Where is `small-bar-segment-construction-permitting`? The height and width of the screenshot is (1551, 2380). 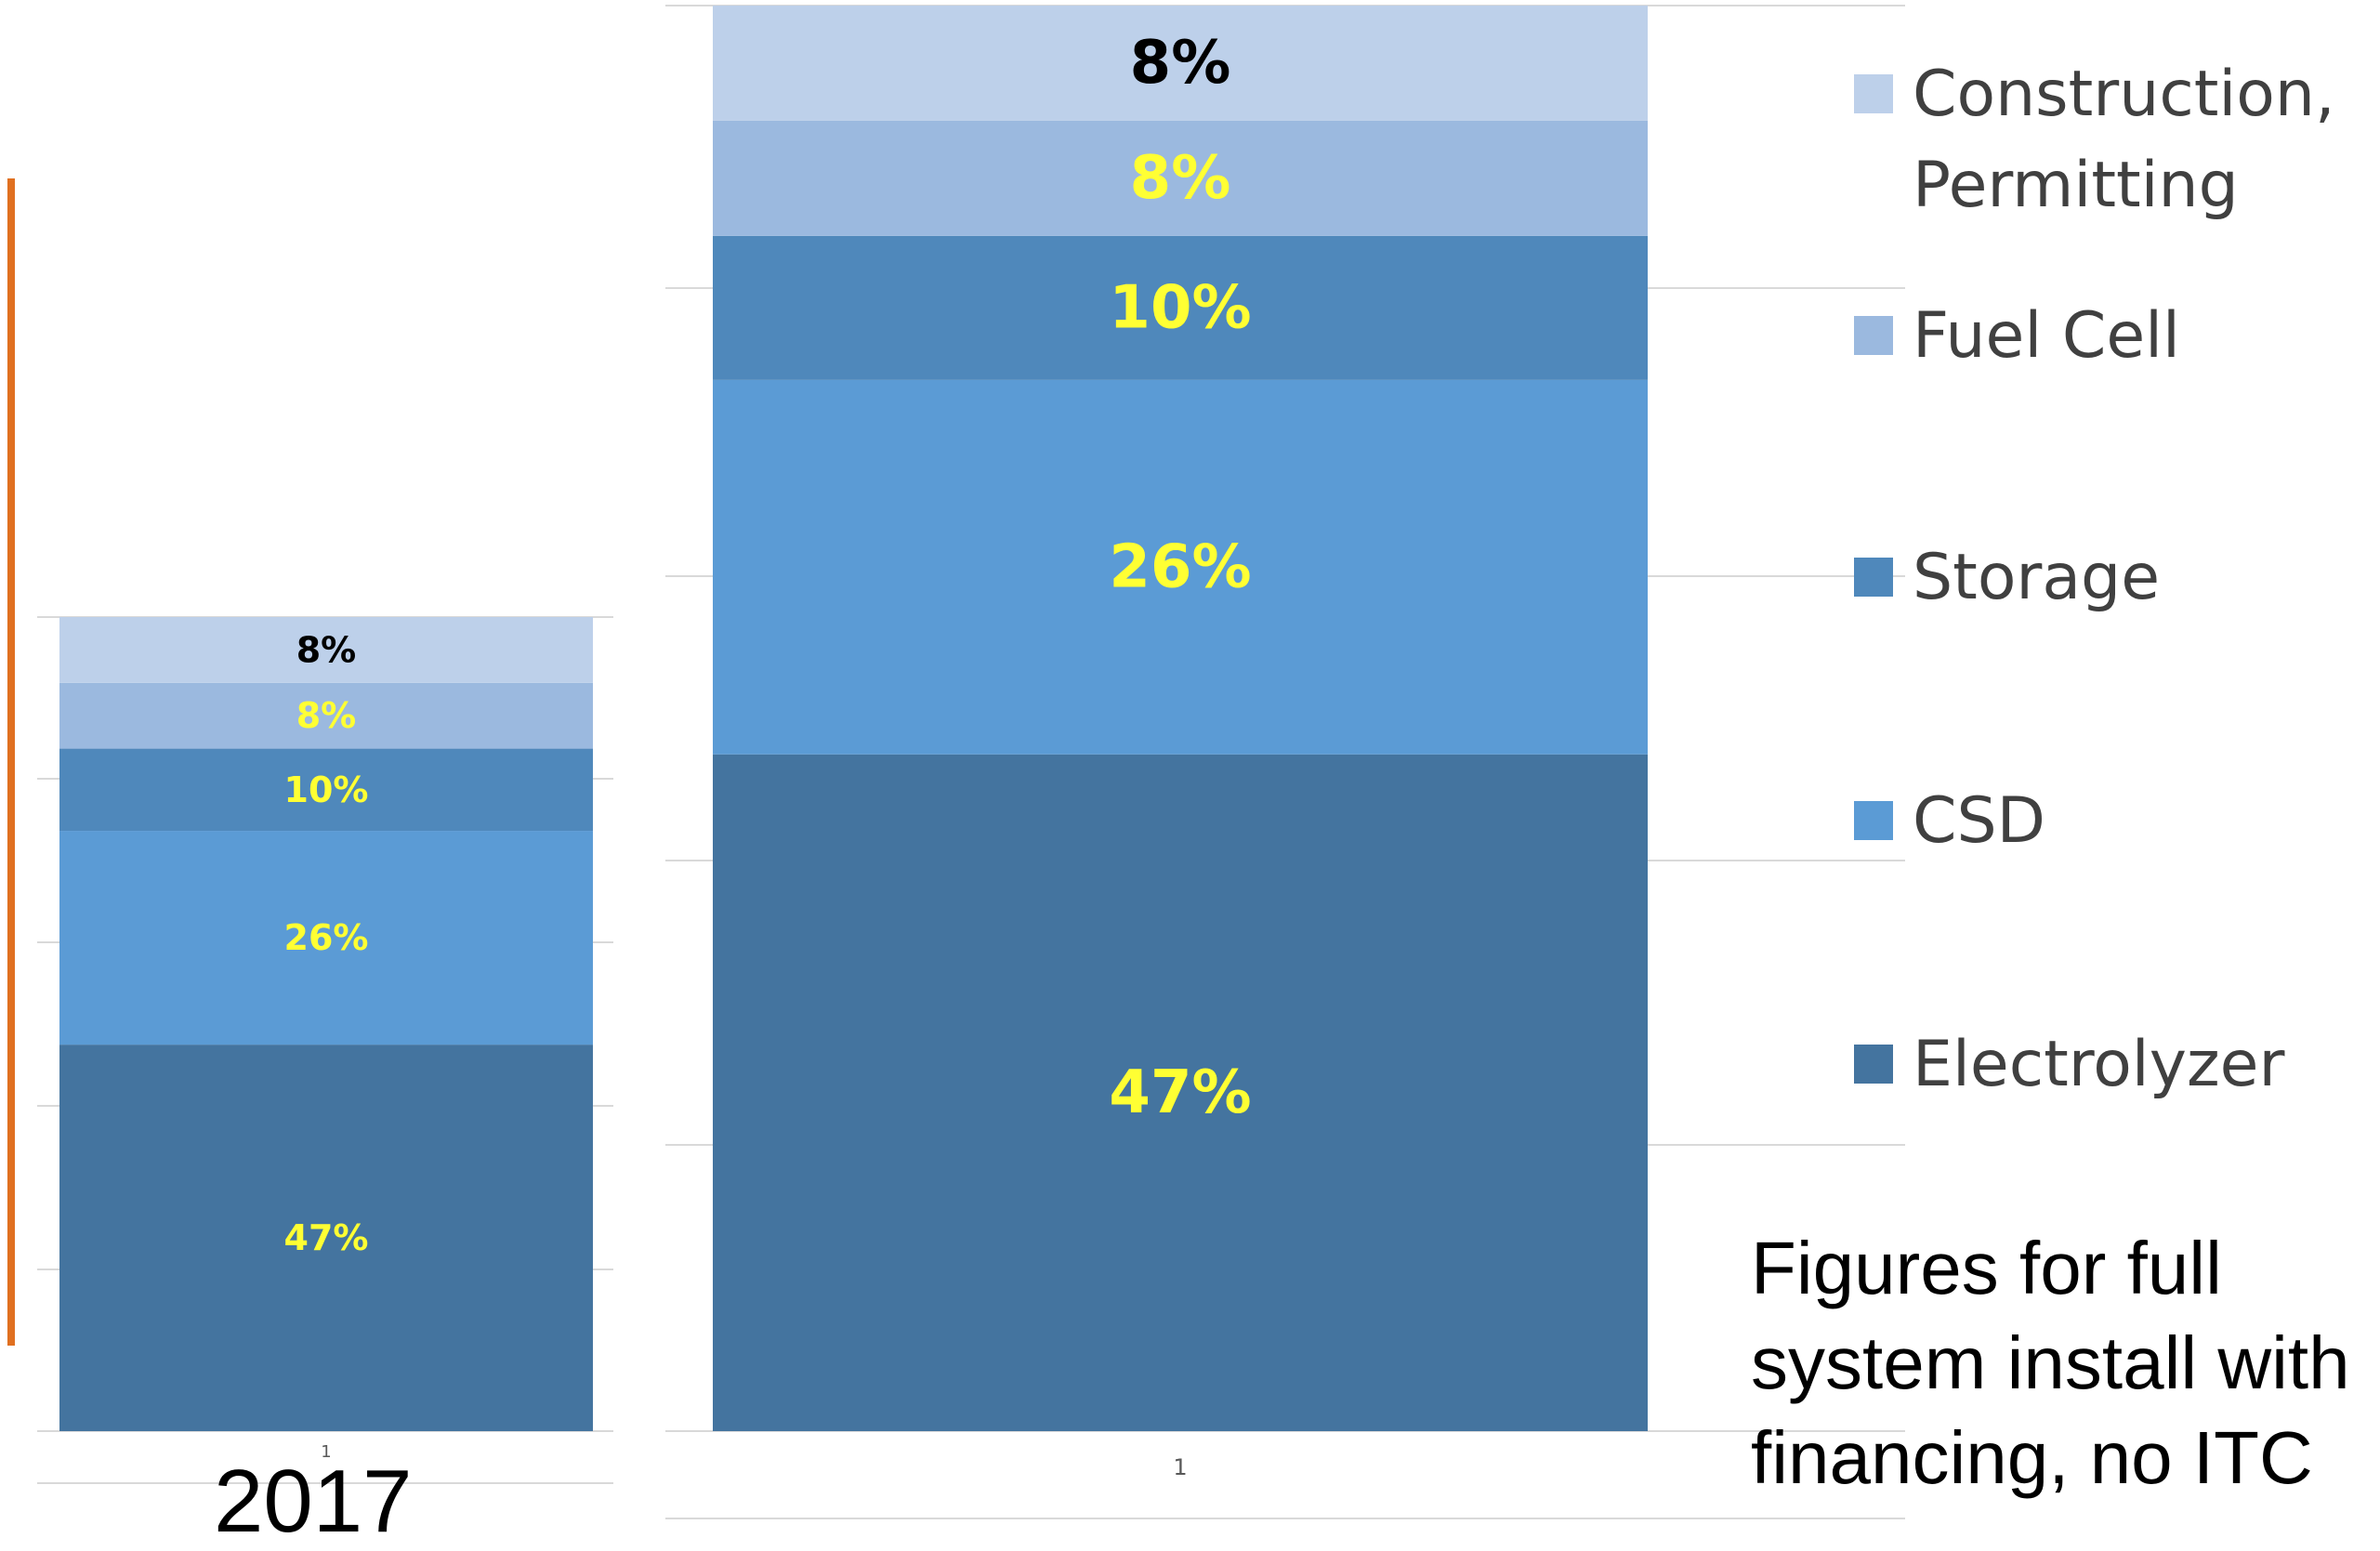 small-bar-segment-construction-permitting is located at coordinates (326, 650).